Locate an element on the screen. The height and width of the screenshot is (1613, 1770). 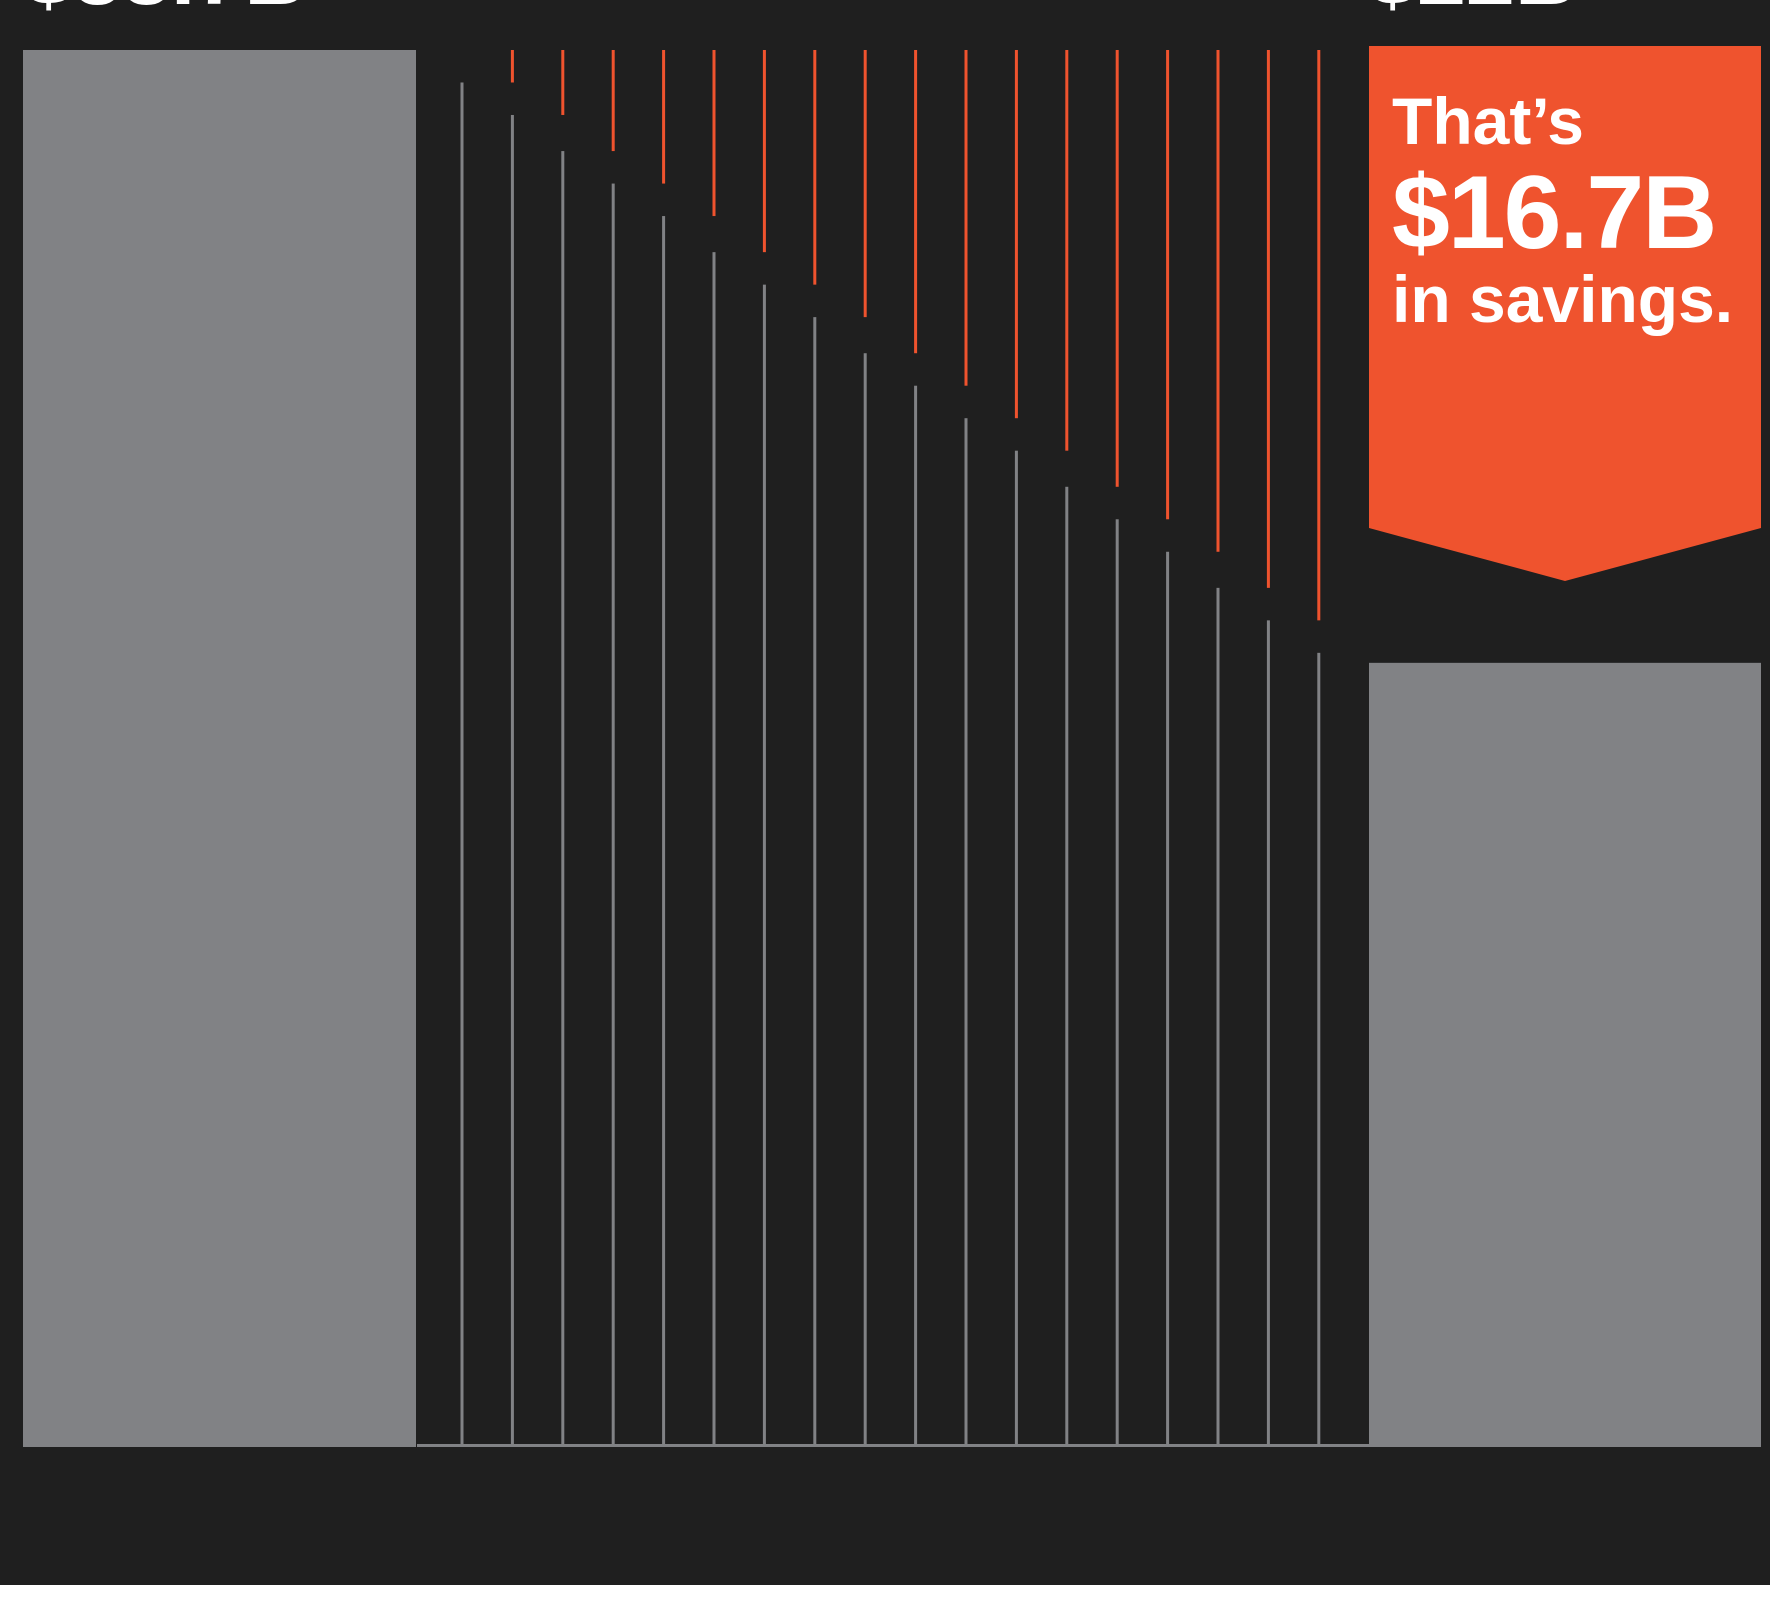
callout-line-3: in savings. is located at coordinates (1562, 299).